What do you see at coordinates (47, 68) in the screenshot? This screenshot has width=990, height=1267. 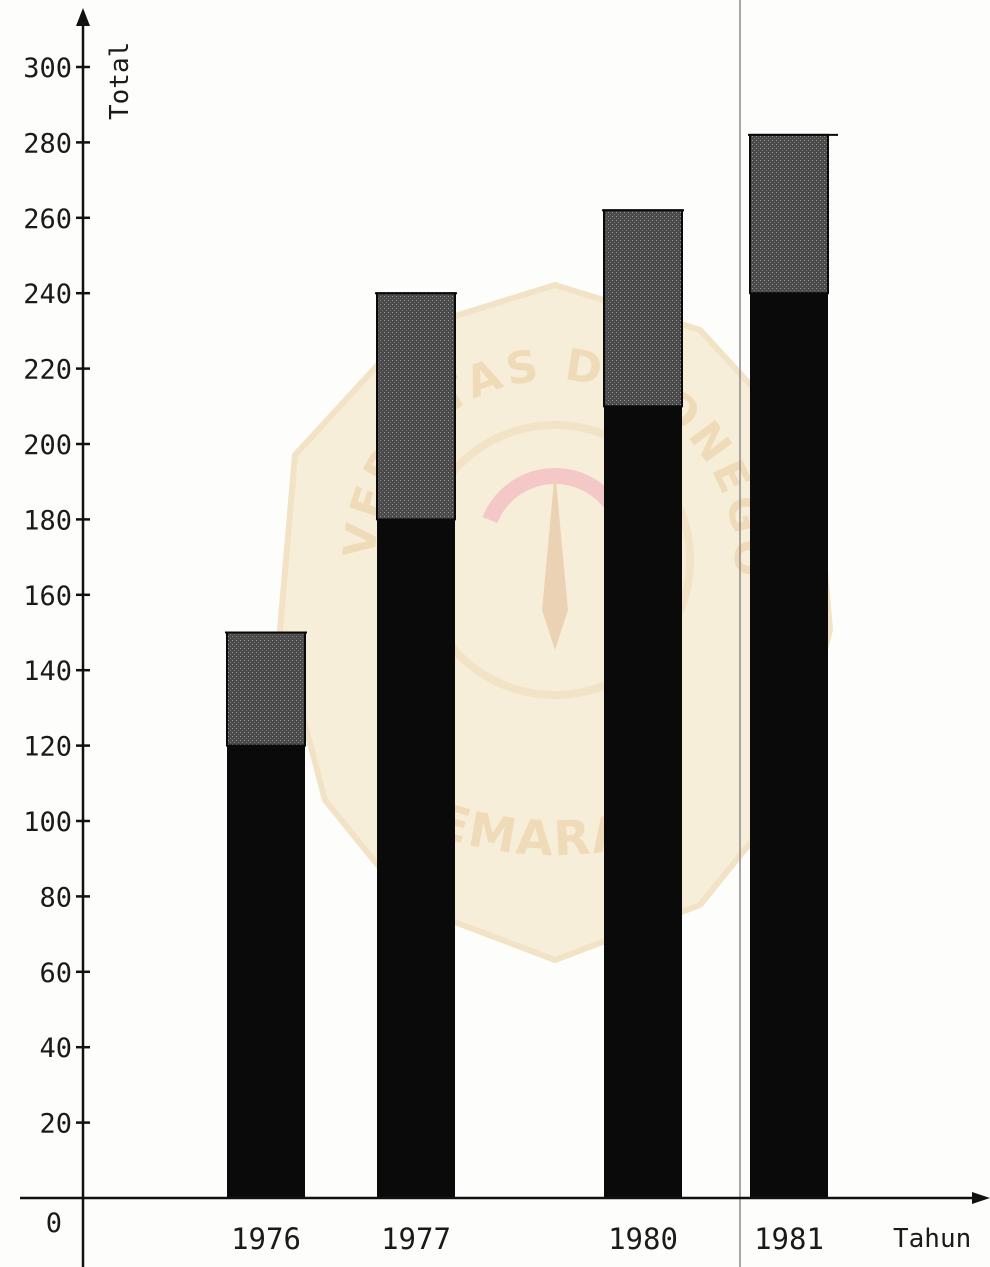 I see `y-tick-label: 300` at bounding box center [47, 68].